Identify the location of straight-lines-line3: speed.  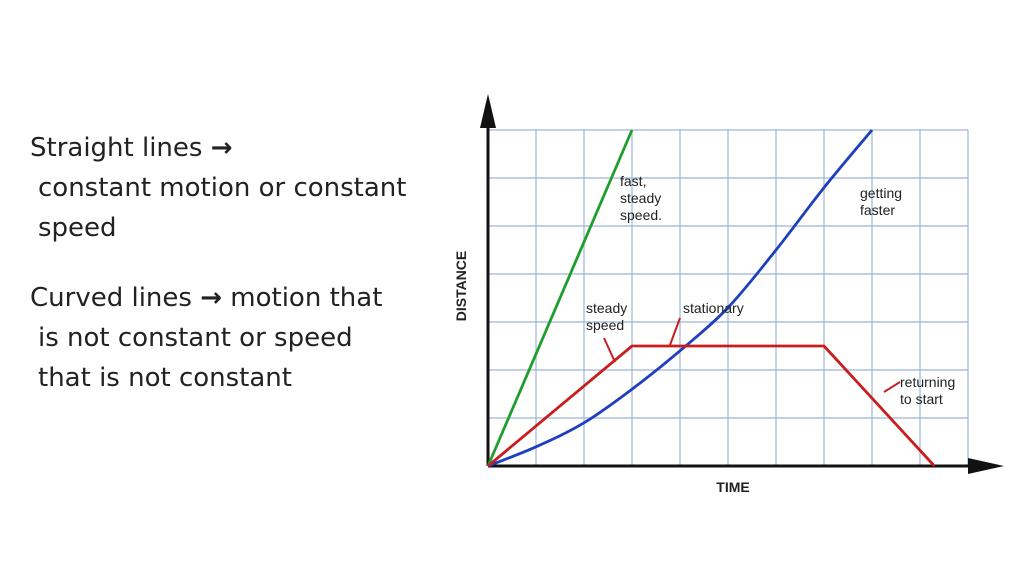
(77, 228).